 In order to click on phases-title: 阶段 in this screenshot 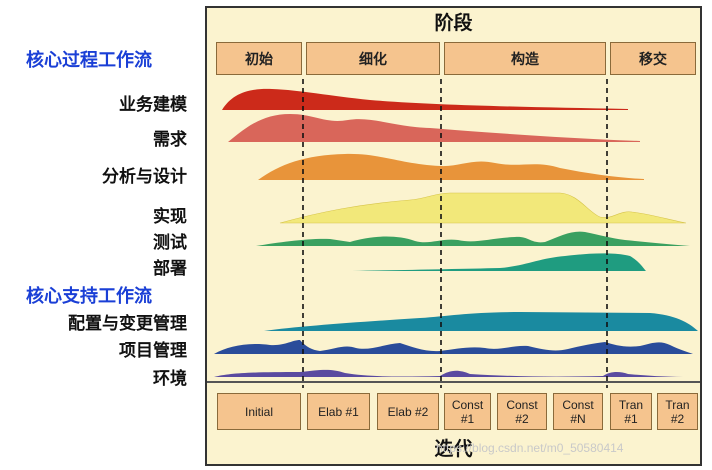, I will do `click(453, 23)`.